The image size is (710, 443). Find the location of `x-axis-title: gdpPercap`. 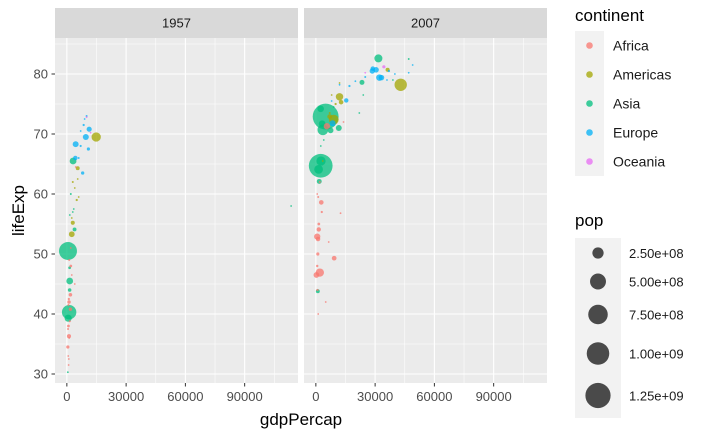

x-axis-title: gdpPercap is located at coordinates (301, 419).